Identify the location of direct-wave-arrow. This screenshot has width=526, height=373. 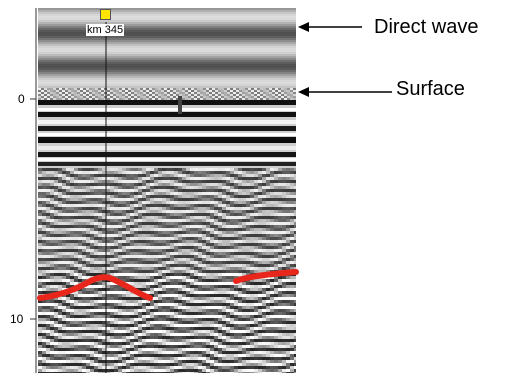
(330, 27).